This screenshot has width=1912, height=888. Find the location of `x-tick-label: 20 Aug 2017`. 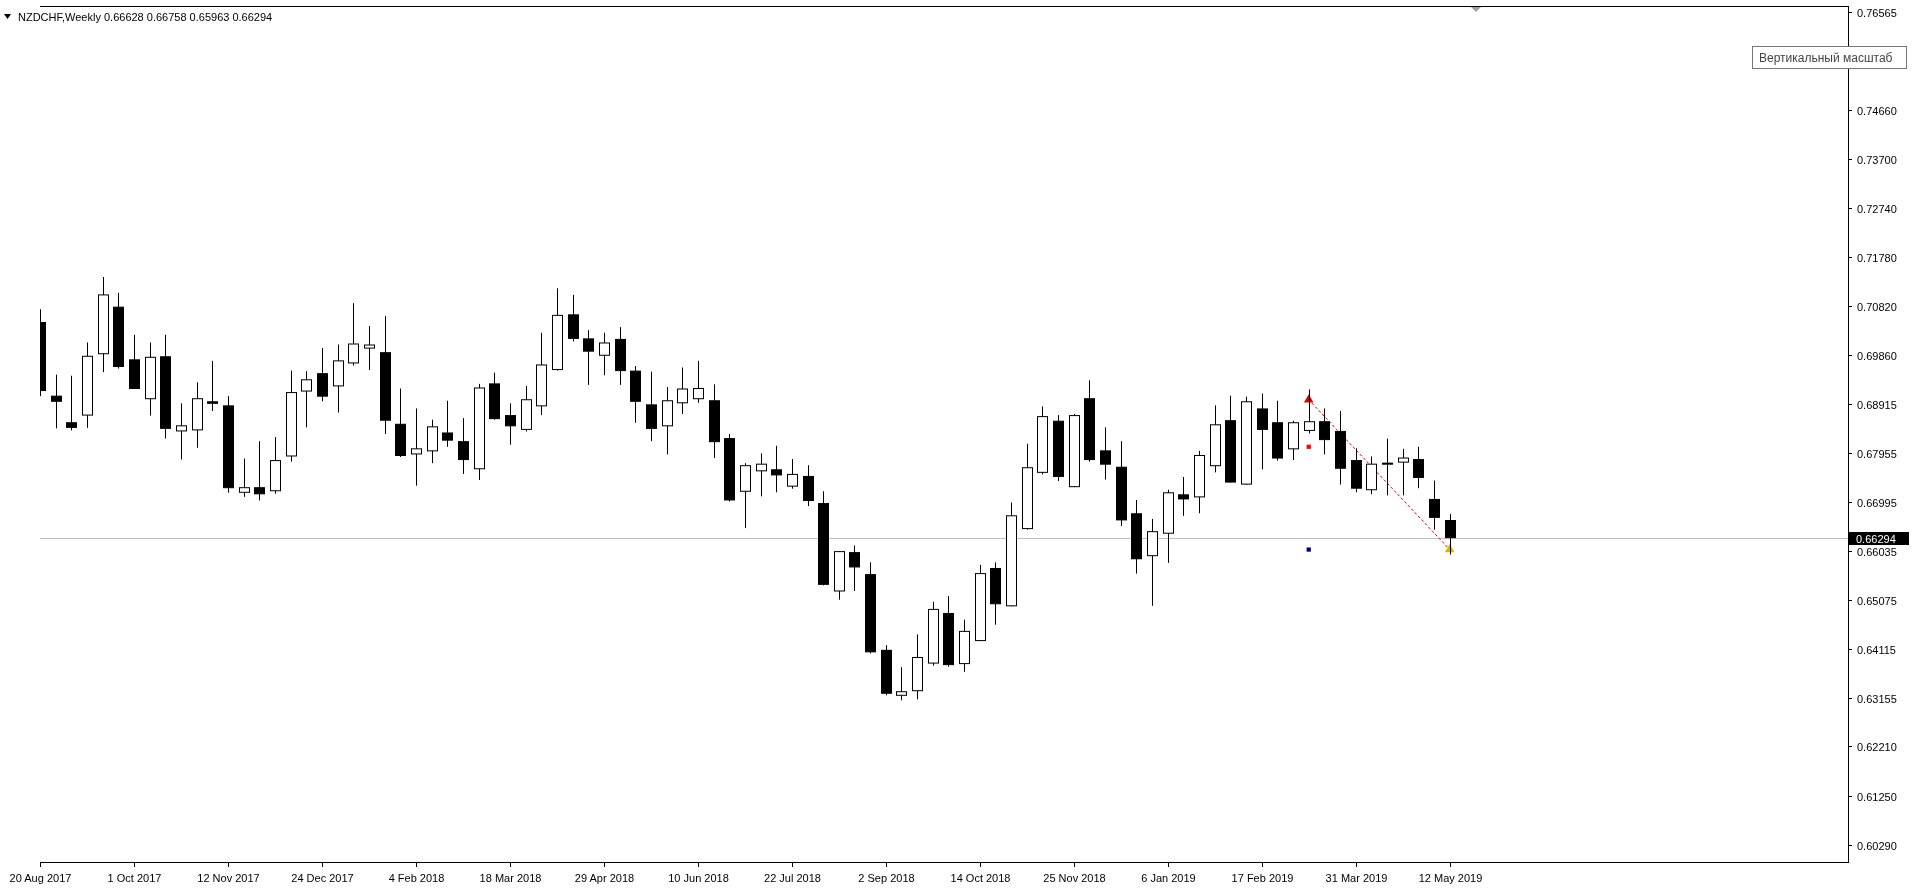

x-tick-label: 20 Aug 2017 is located at coordinates (40, 878).